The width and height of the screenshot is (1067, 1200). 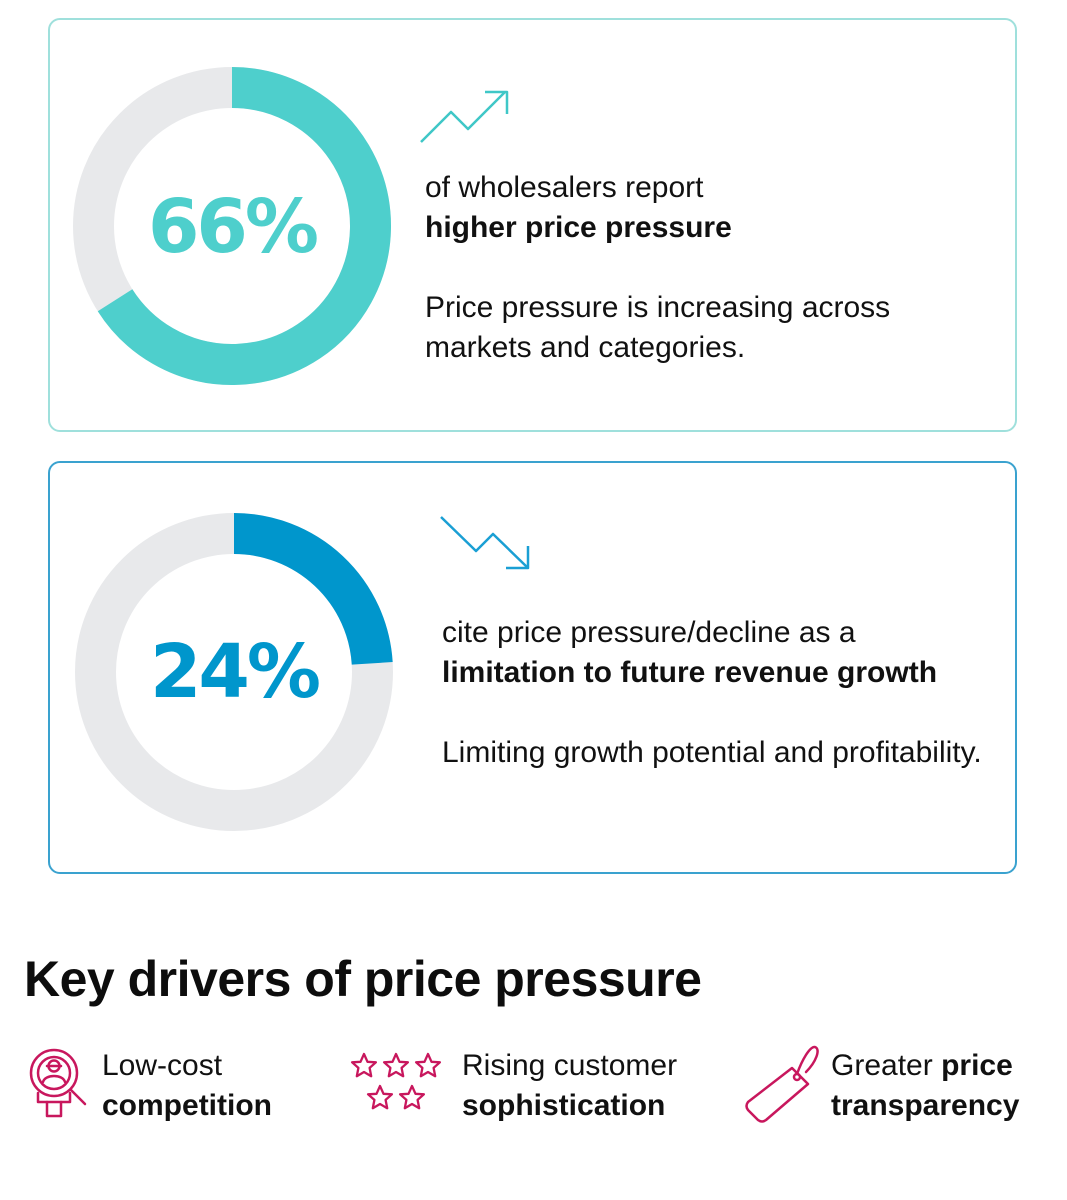 What do you see at coordinates (977, 1065) in the screenshot?
I see `driver-bold-inline: price` at bounding box center [977, 1065].